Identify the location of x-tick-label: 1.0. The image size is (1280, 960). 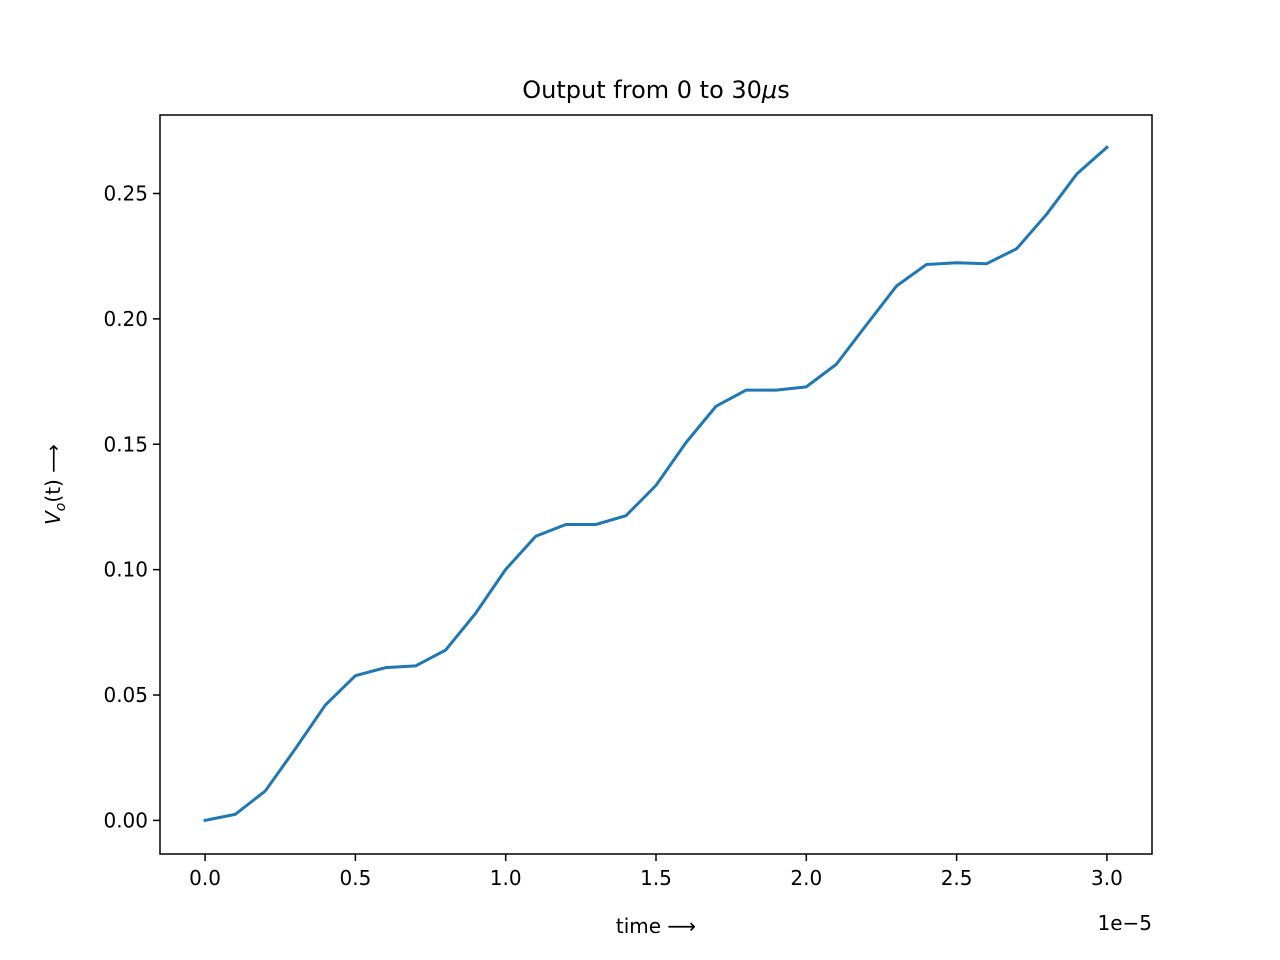
(506, 878).